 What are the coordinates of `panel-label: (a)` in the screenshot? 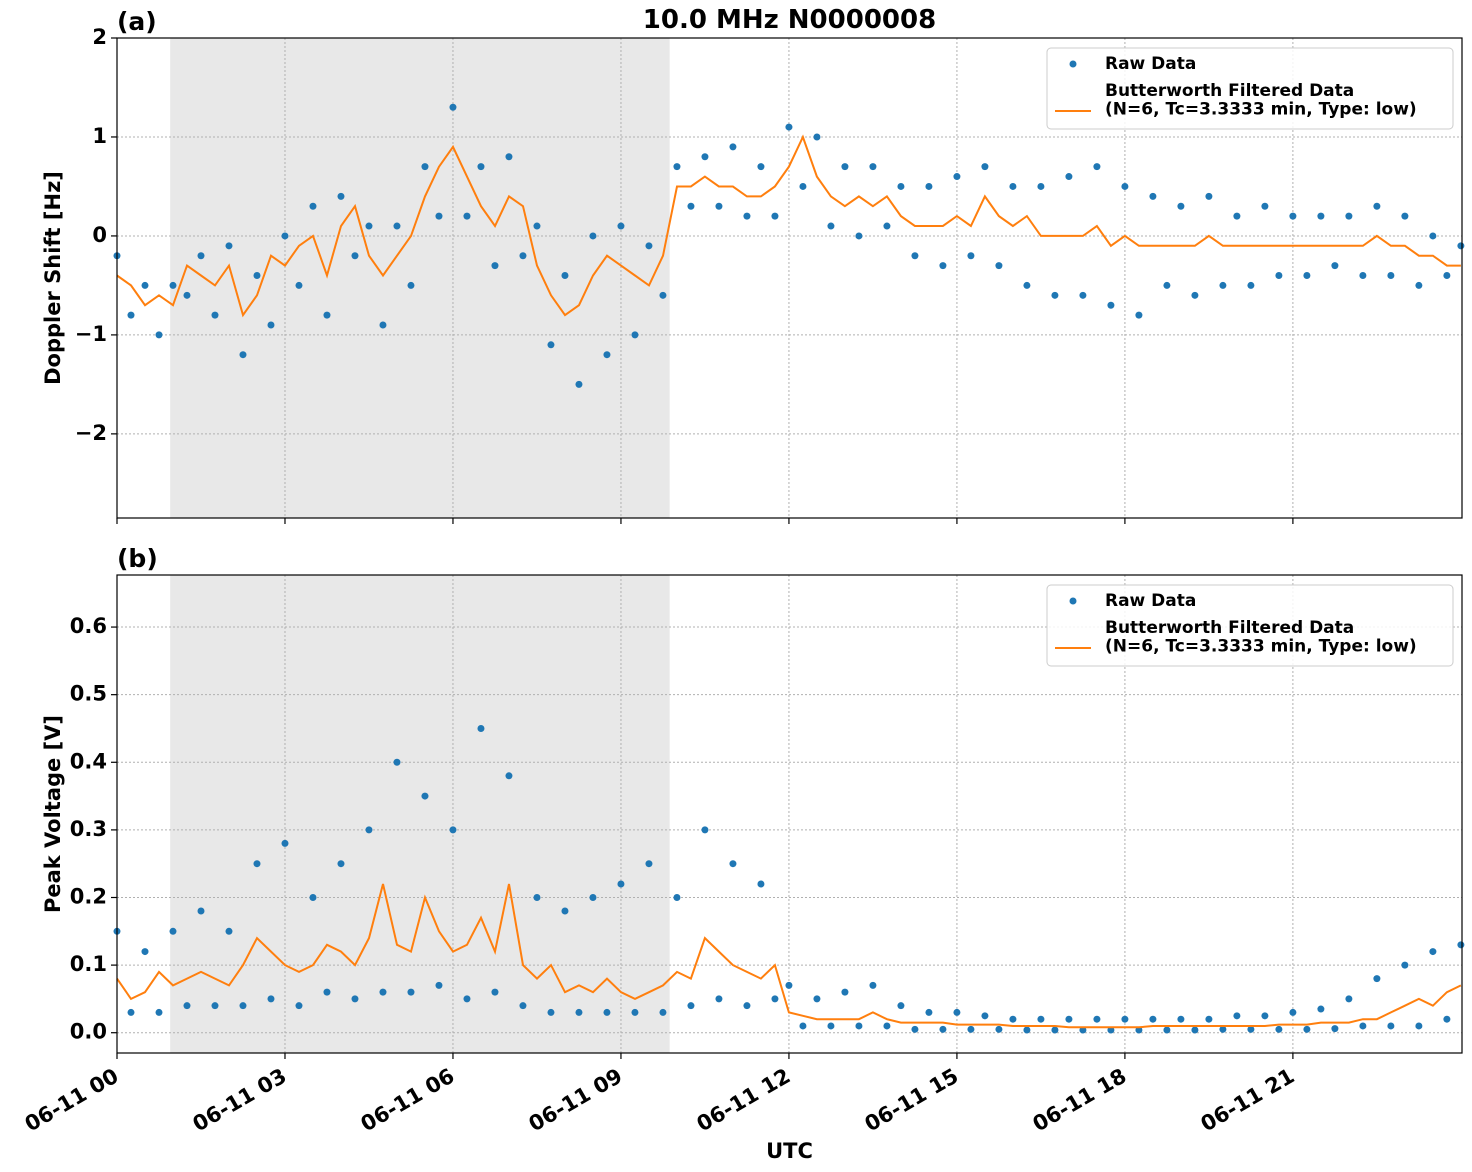 It's located at (137, 21).